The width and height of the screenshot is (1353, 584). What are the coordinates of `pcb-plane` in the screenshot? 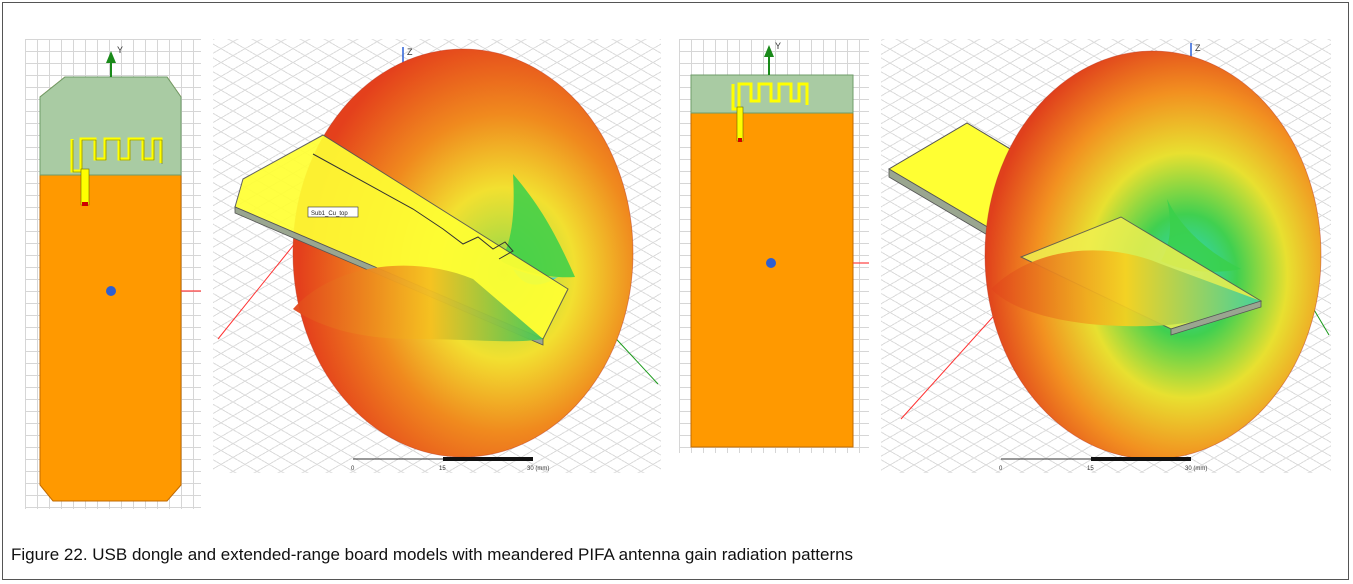 It's located at (401, 237).